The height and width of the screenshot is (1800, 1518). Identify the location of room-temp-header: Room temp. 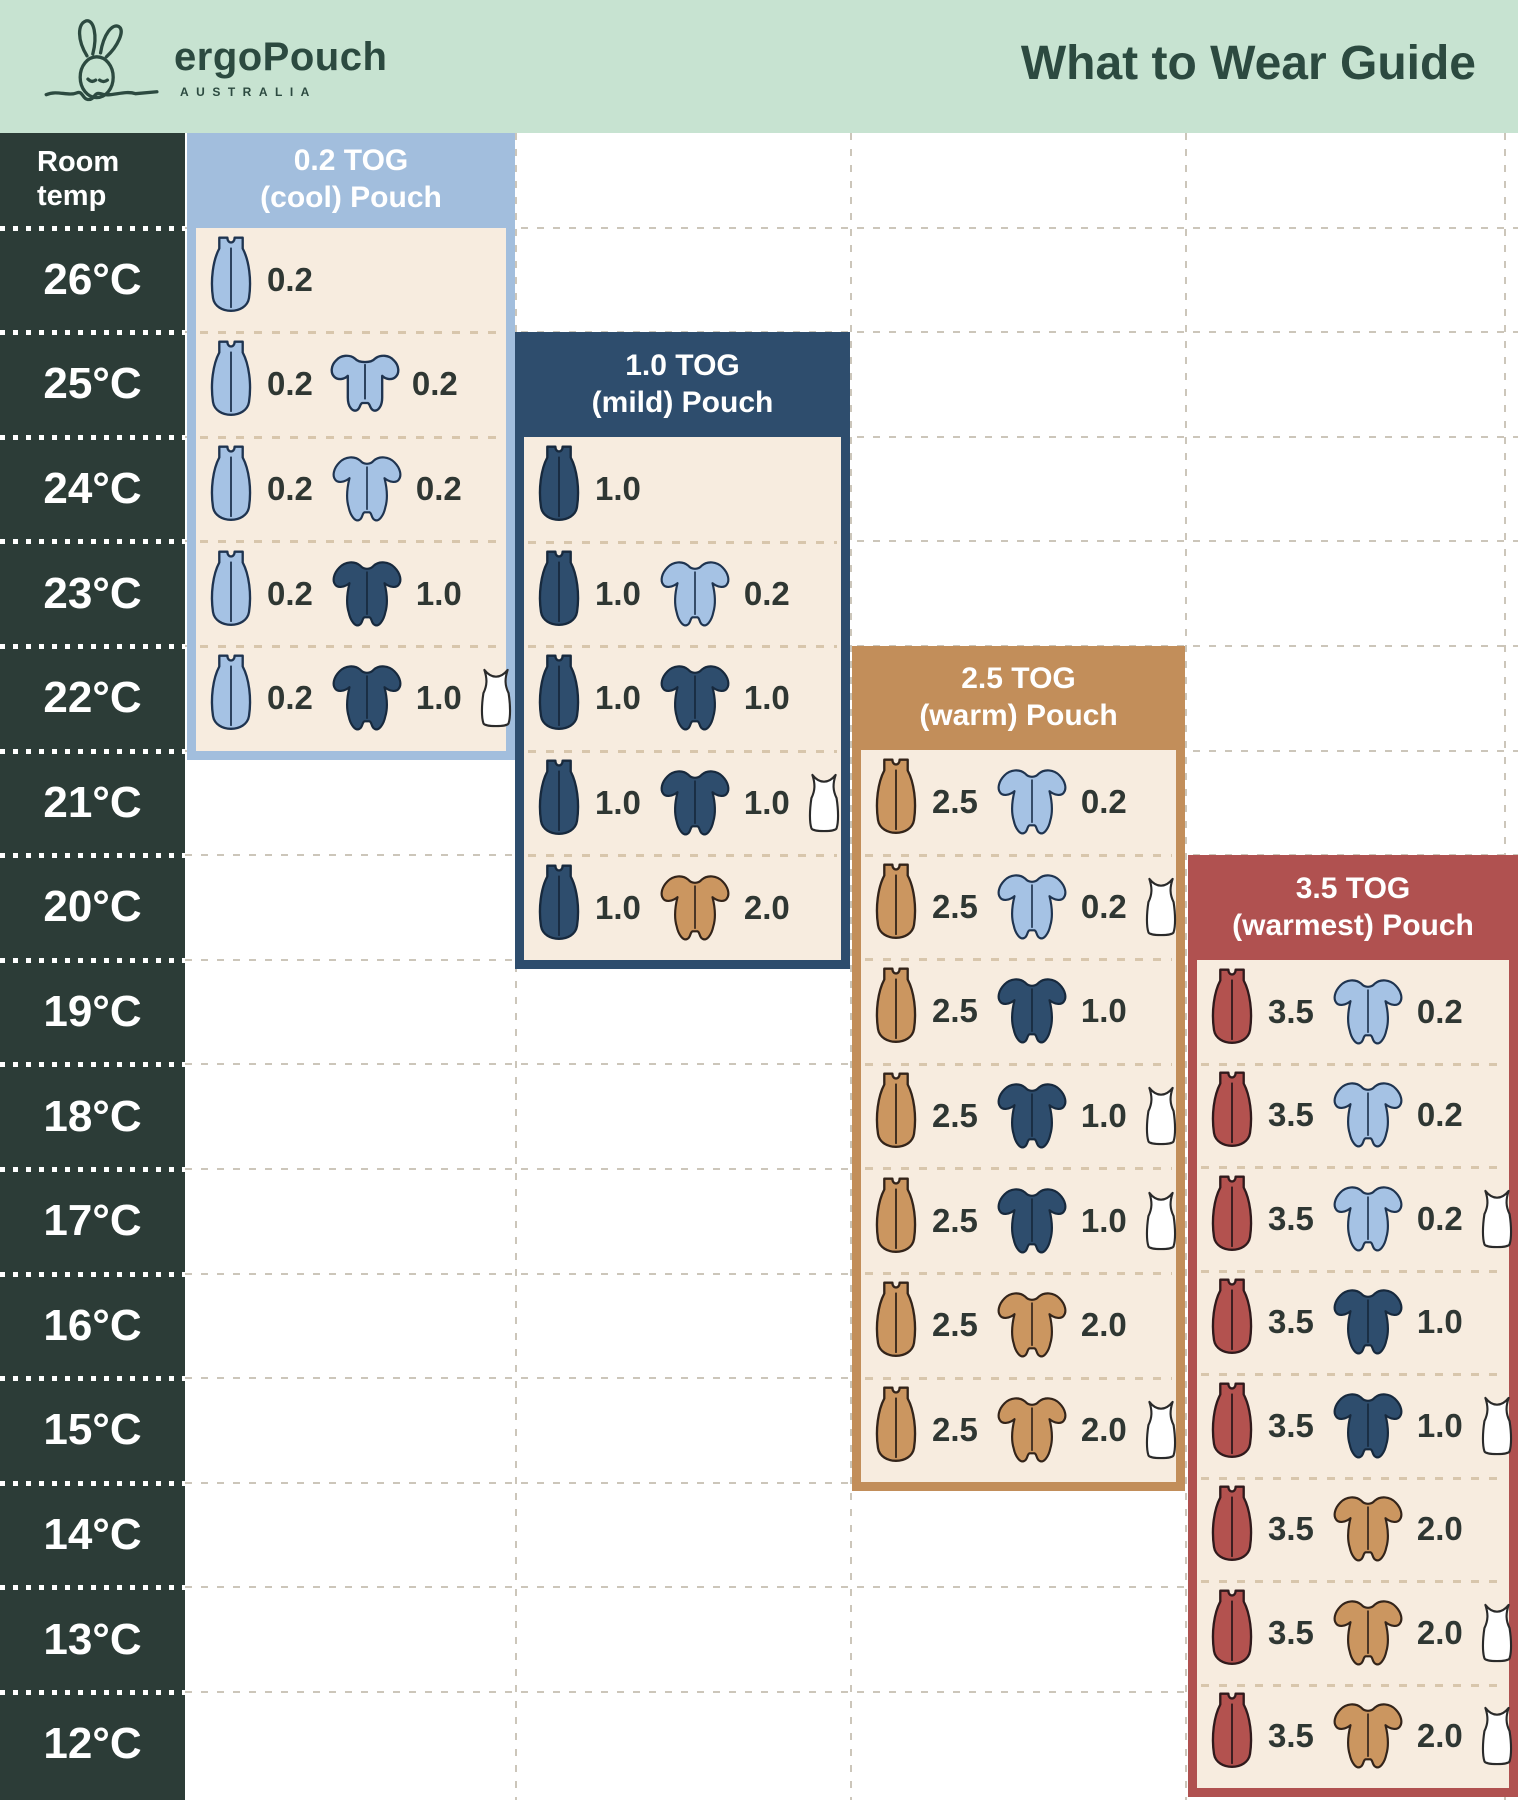
(78, 179).